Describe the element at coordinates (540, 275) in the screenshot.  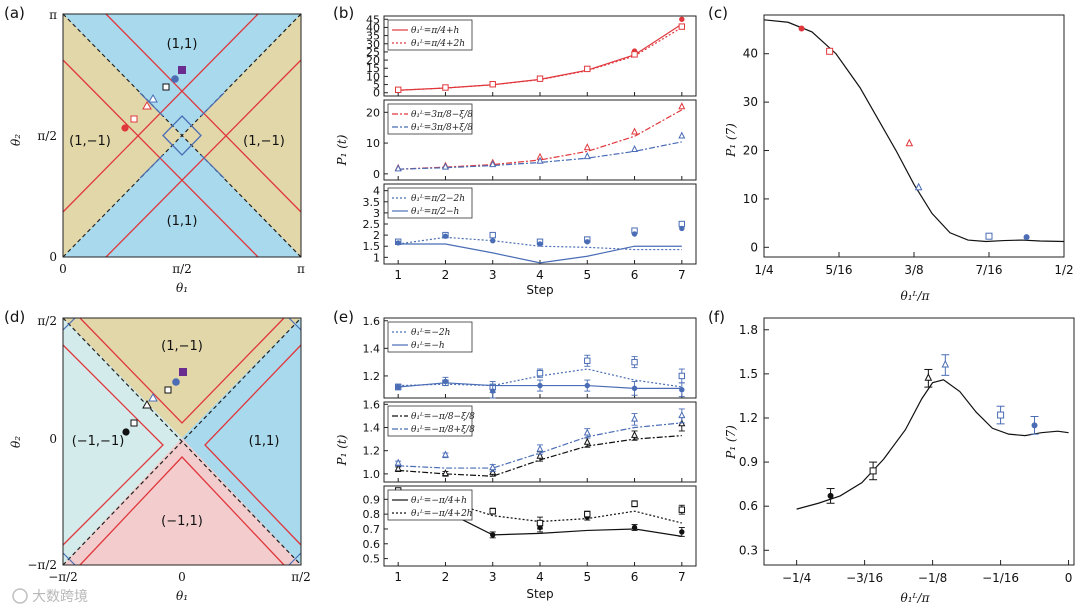
I see `x-tick-label: 4` at that location.